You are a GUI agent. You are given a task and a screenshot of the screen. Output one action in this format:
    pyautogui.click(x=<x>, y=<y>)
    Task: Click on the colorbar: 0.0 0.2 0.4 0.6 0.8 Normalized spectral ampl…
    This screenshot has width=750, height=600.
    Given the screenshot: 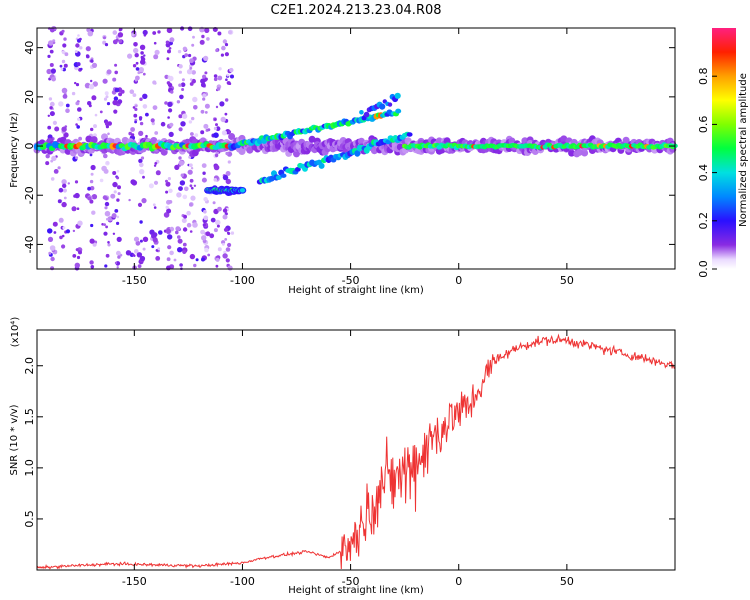 What is the action you would take?
    pyautogui.click(x=723, y=153)
    